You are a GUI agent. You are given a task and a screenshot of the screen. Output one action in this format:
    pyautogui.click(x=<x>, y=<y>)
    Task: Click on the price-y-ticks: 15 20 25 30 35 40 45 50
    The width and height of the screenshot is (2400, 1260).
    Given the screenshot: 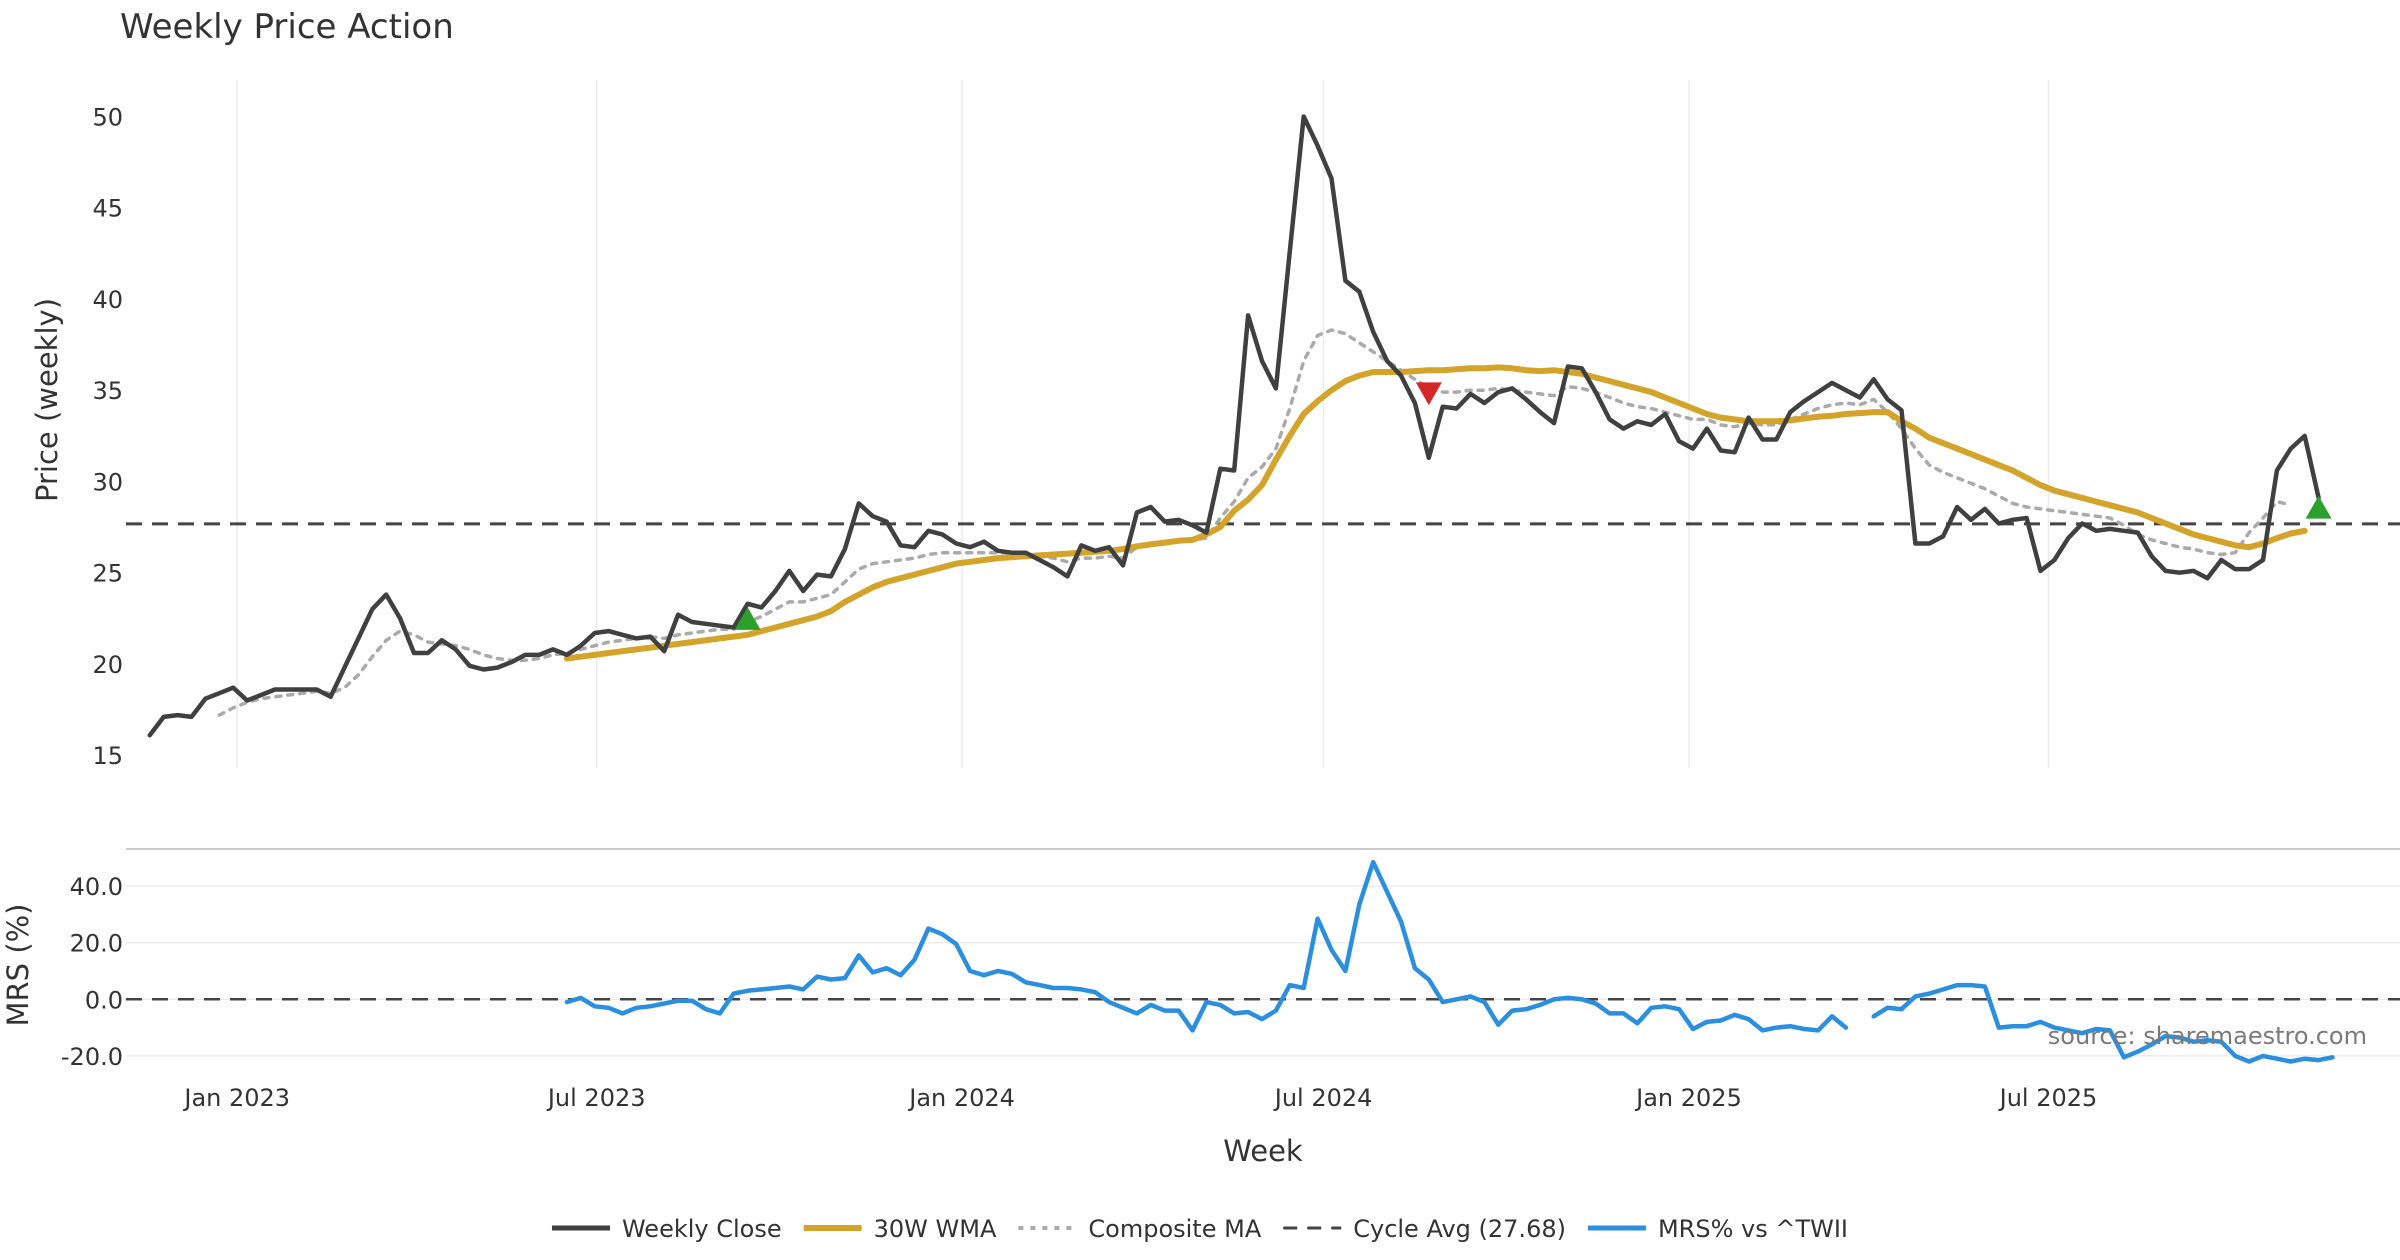 What is the action you would take?
    pyautogui.click(x=107, y=436)
    